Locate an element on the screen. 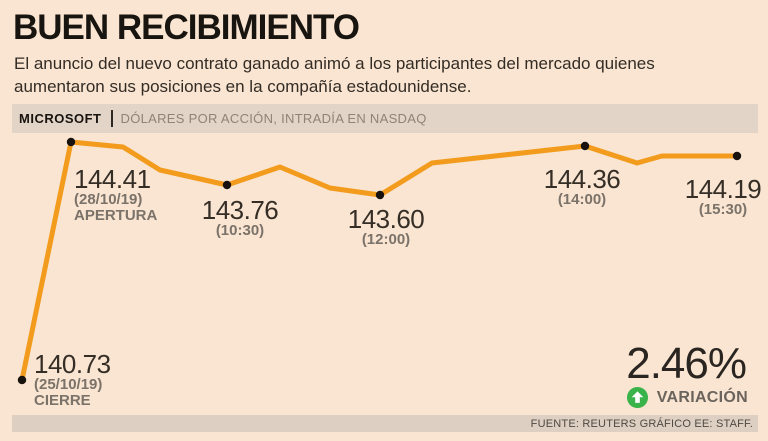 This screenshot has width=768, height=441. variation-percent: 2.46% is located at coordinates (686, 363).